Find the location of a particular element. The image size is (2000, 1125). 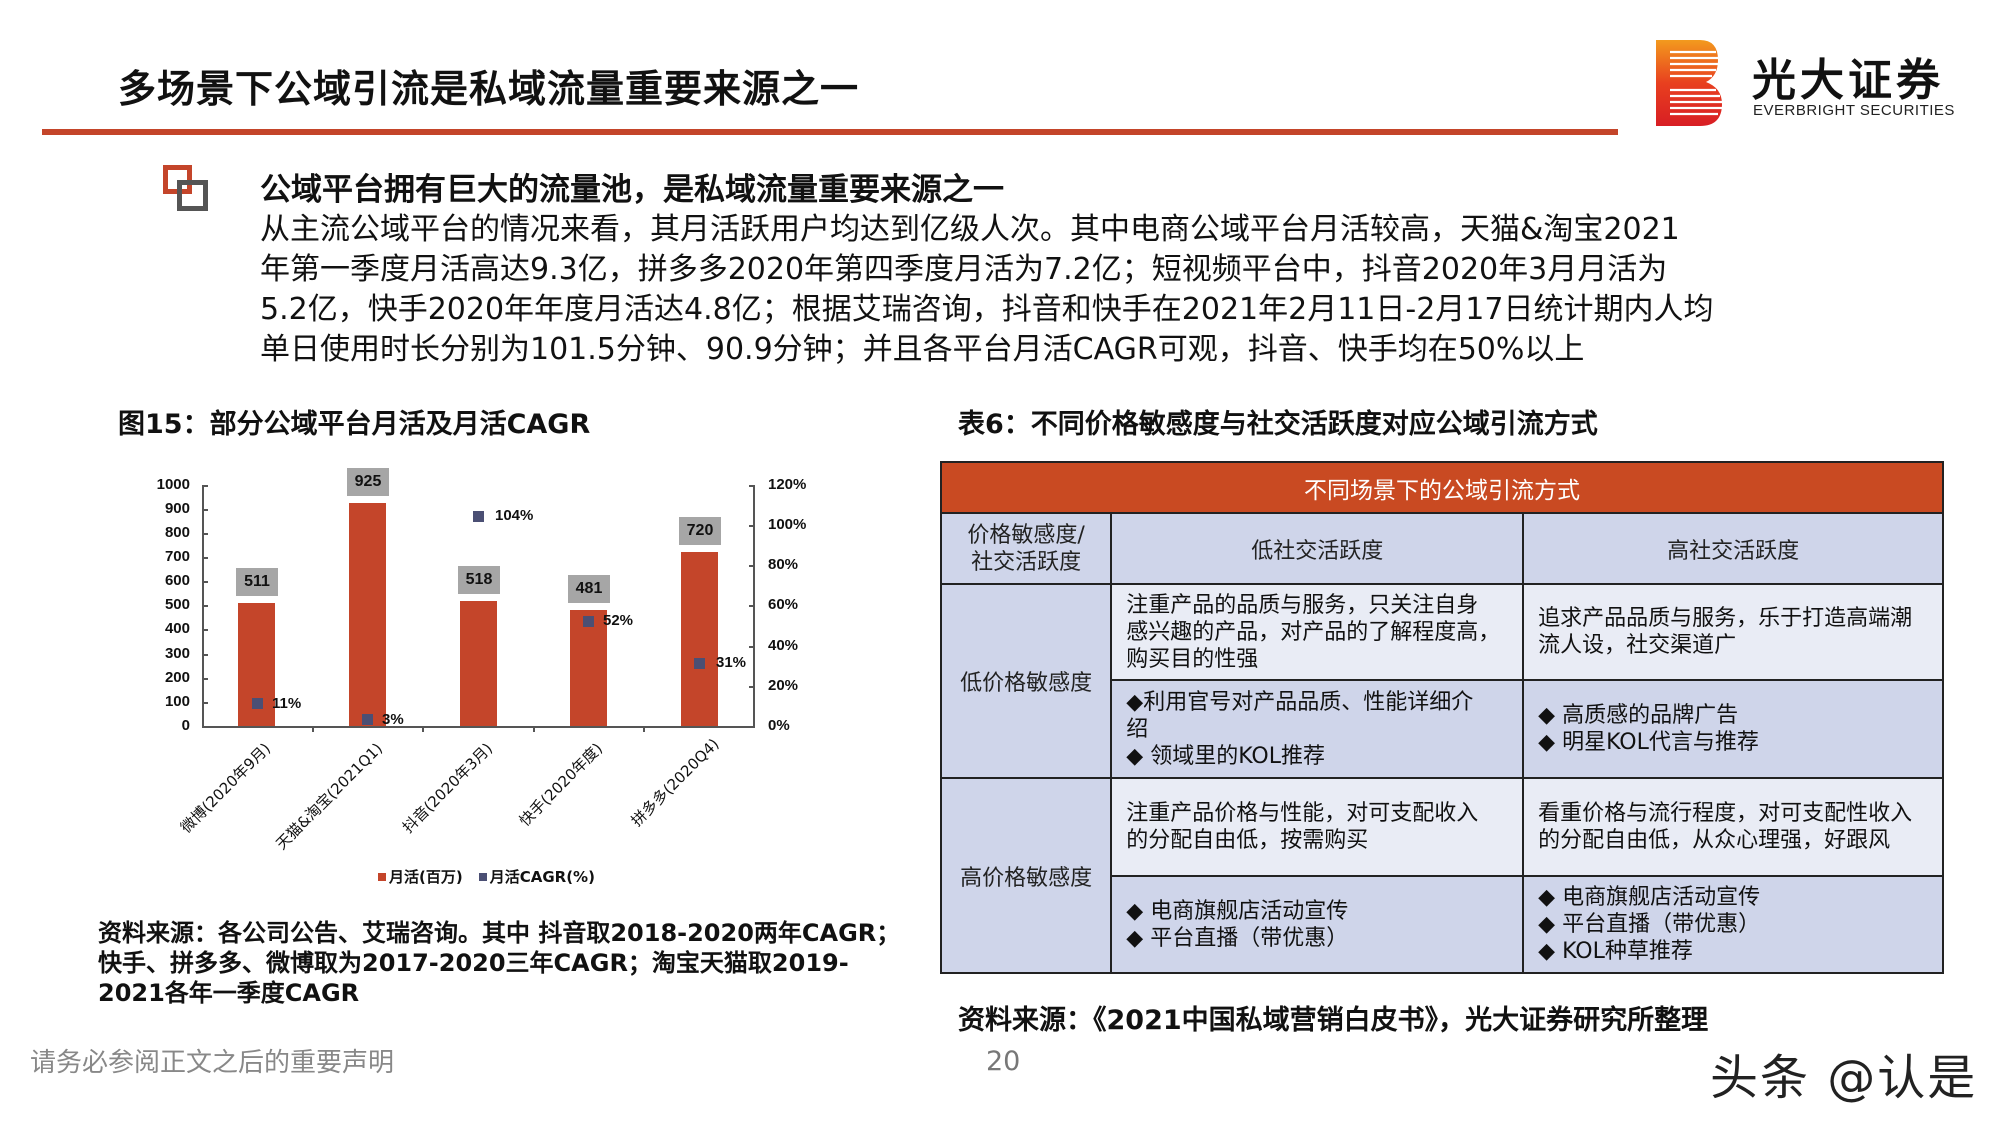

title-divider is located at coordinates (830, 132).